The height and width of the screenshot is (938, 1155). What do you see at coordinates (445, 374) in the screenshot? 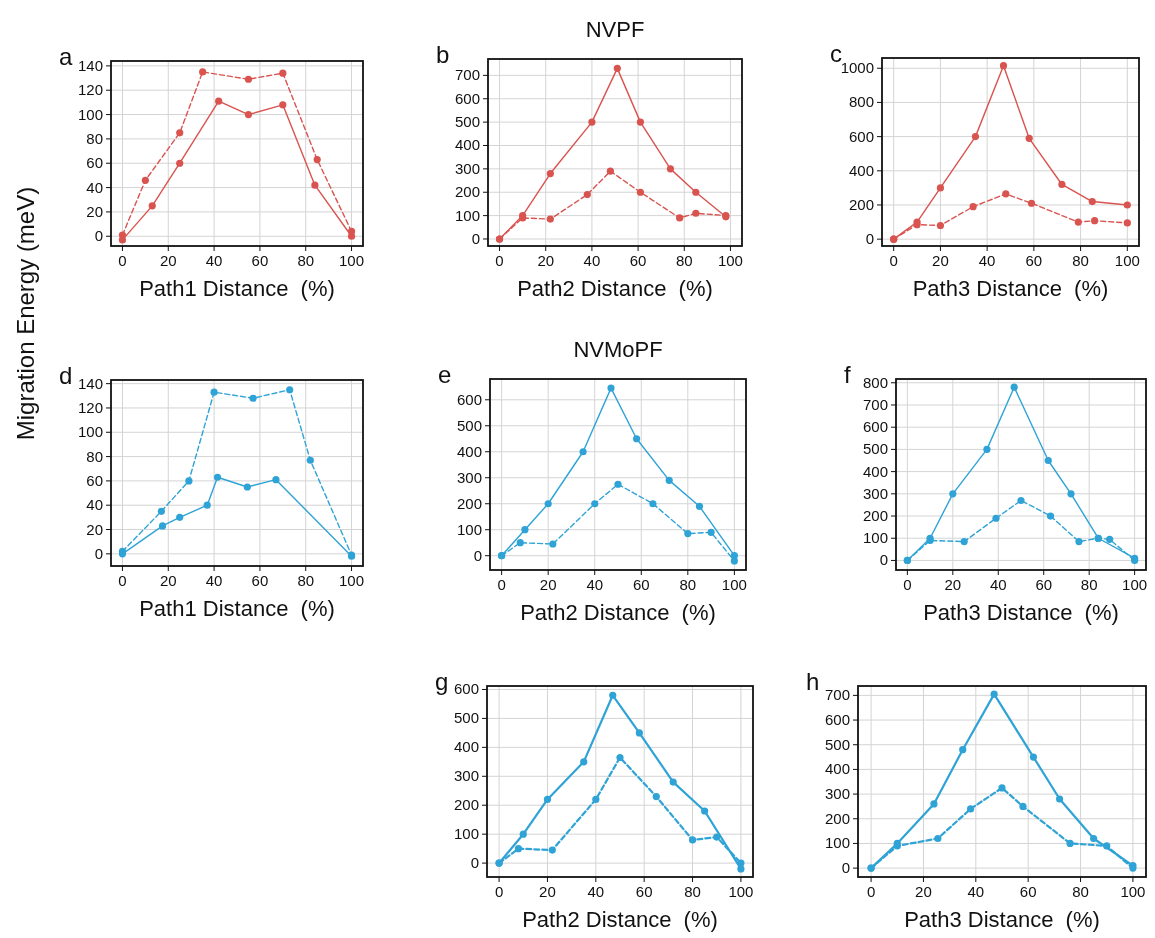
I see `text: e` at bounding box center [445, 374].